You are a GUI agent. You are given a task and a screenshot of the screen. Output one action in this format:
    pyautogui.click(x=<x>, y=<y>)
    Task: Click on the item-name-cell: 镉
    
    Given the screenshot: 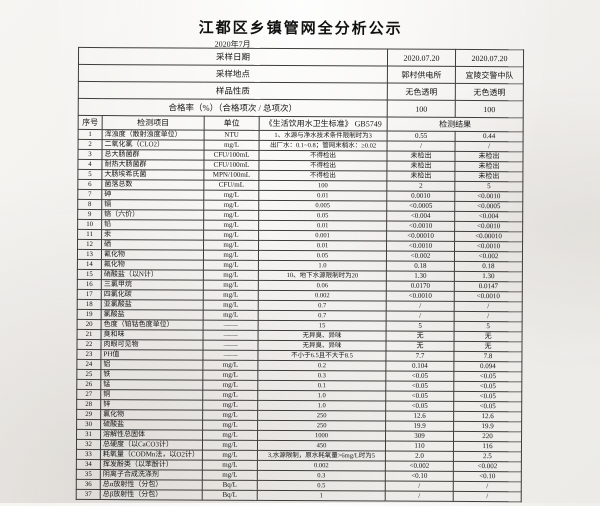 What is the action you would take?
    pyautogui.click(x=152, y=205)
    